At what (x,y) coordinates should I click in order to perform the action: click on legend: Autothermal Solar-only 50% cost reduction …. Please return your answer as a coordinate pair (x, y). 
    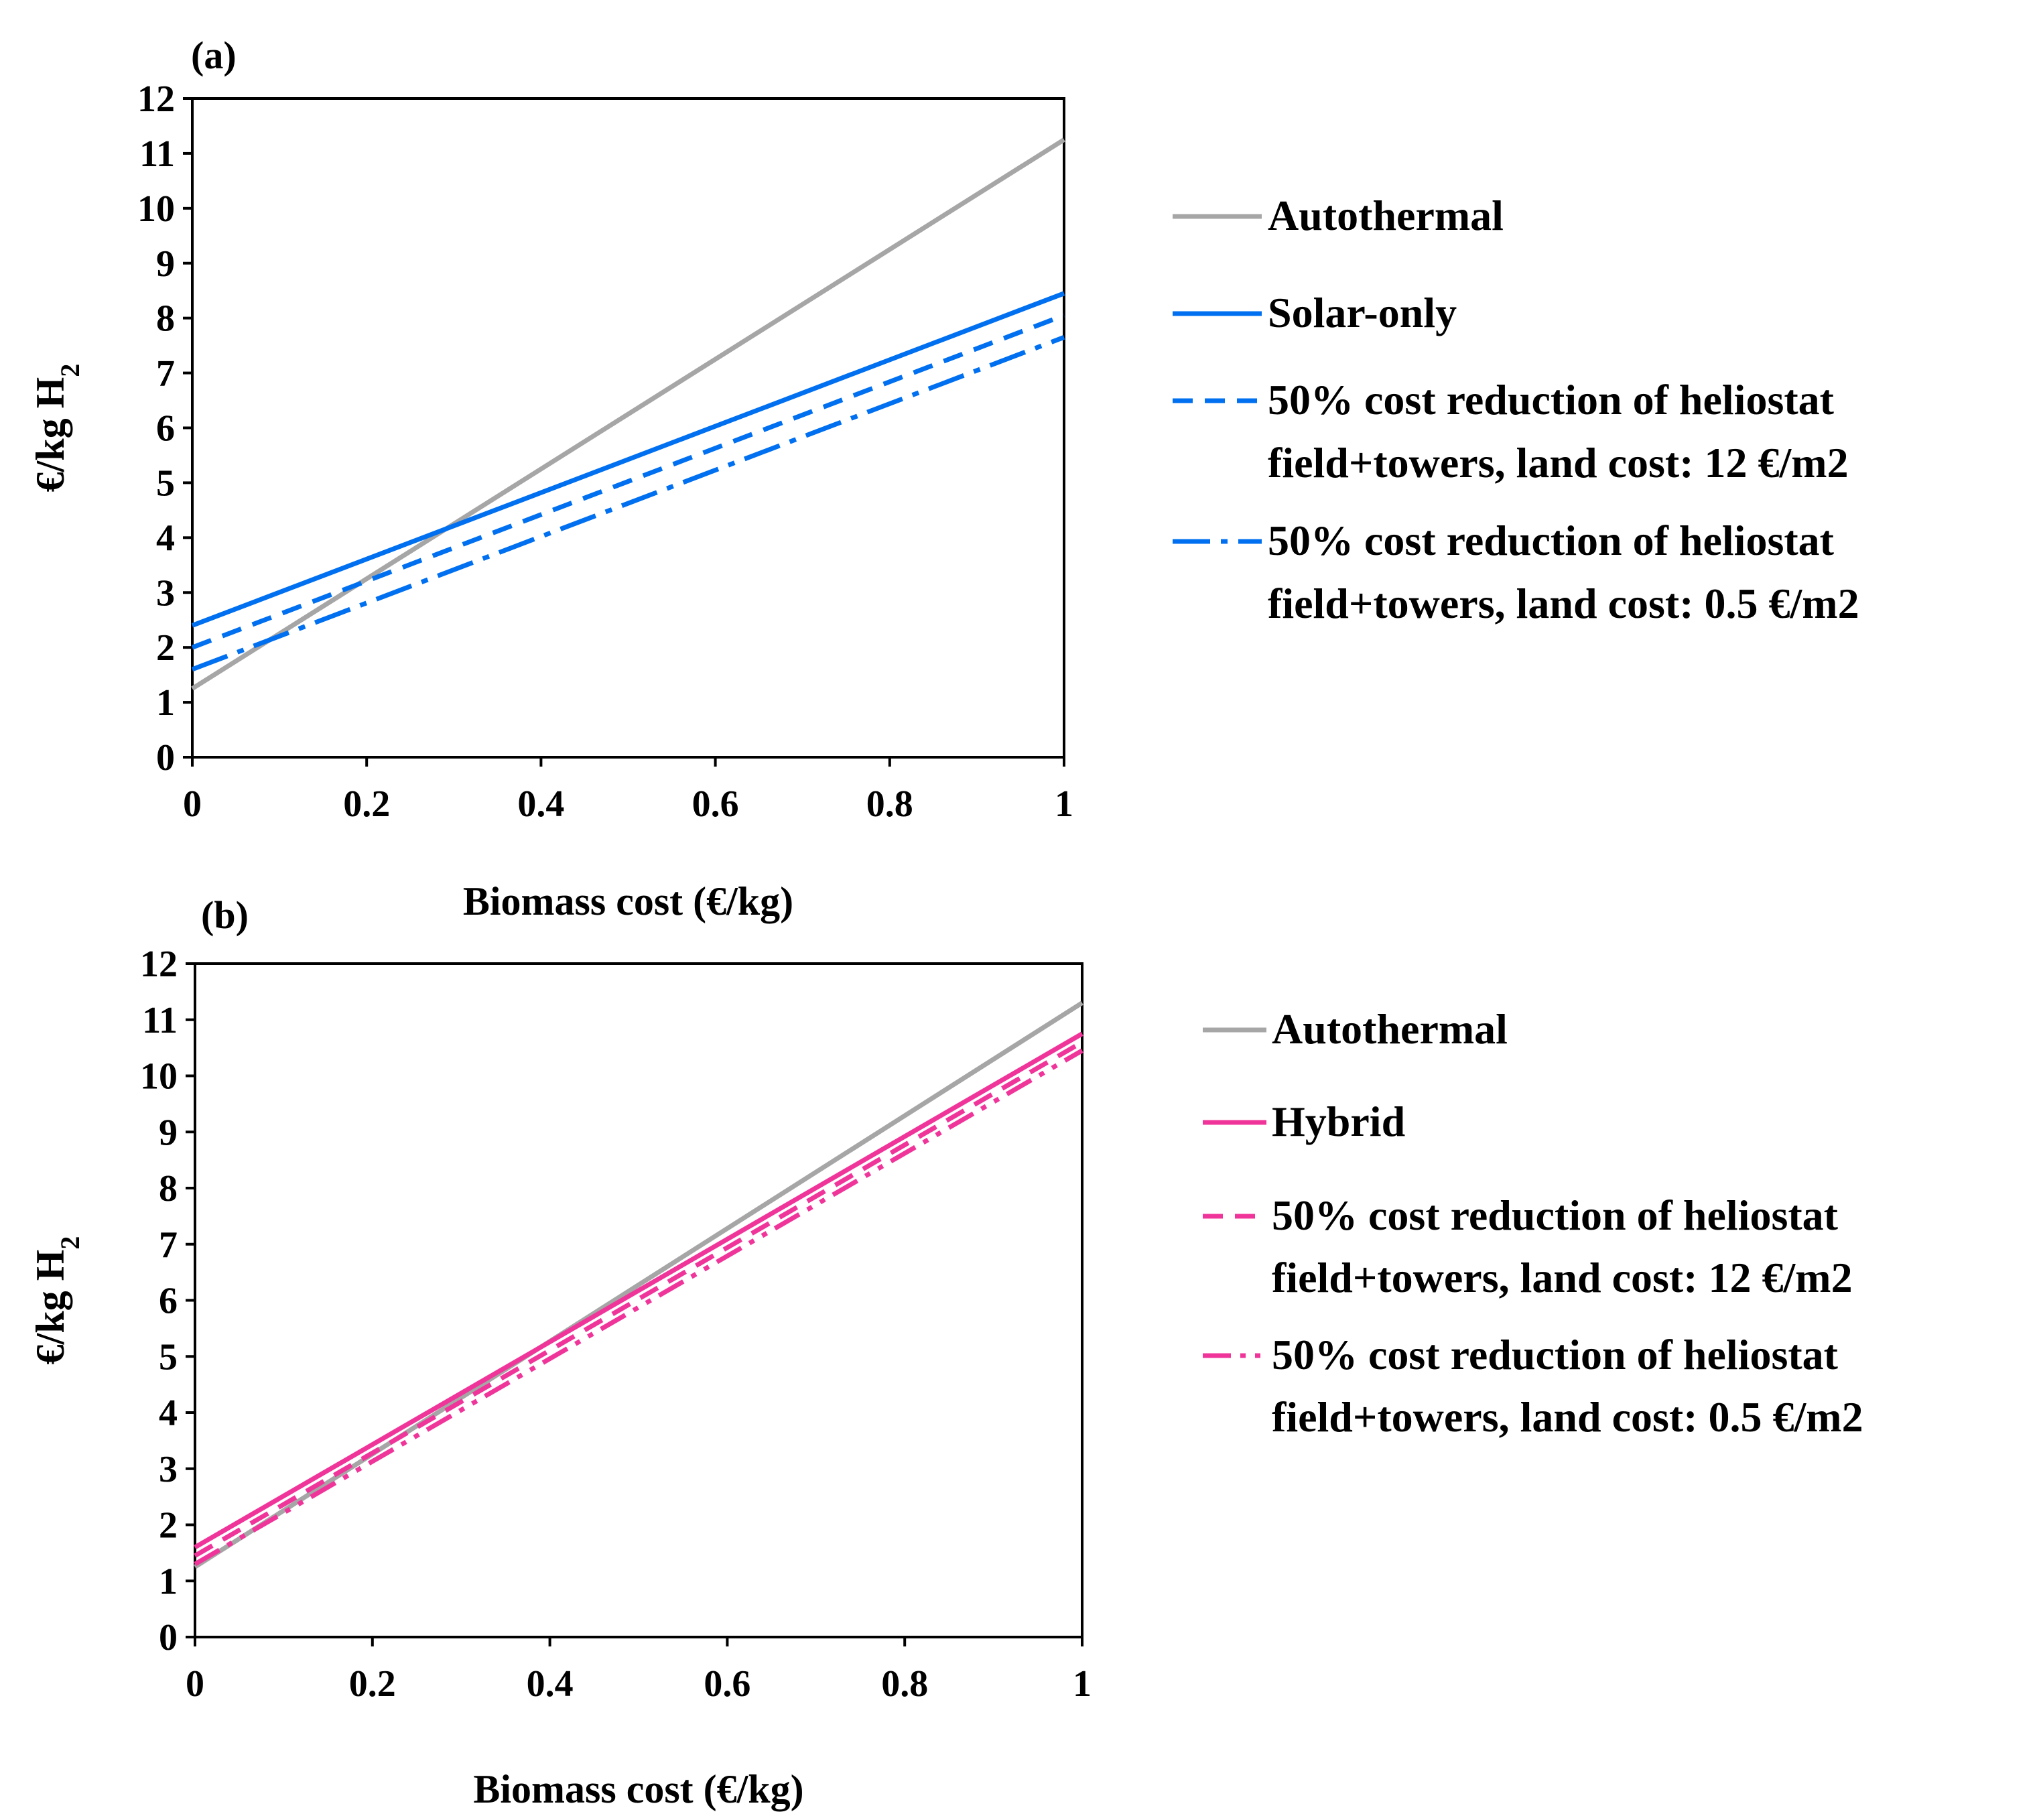
    Looking at the image, I should click on (1516, 409).